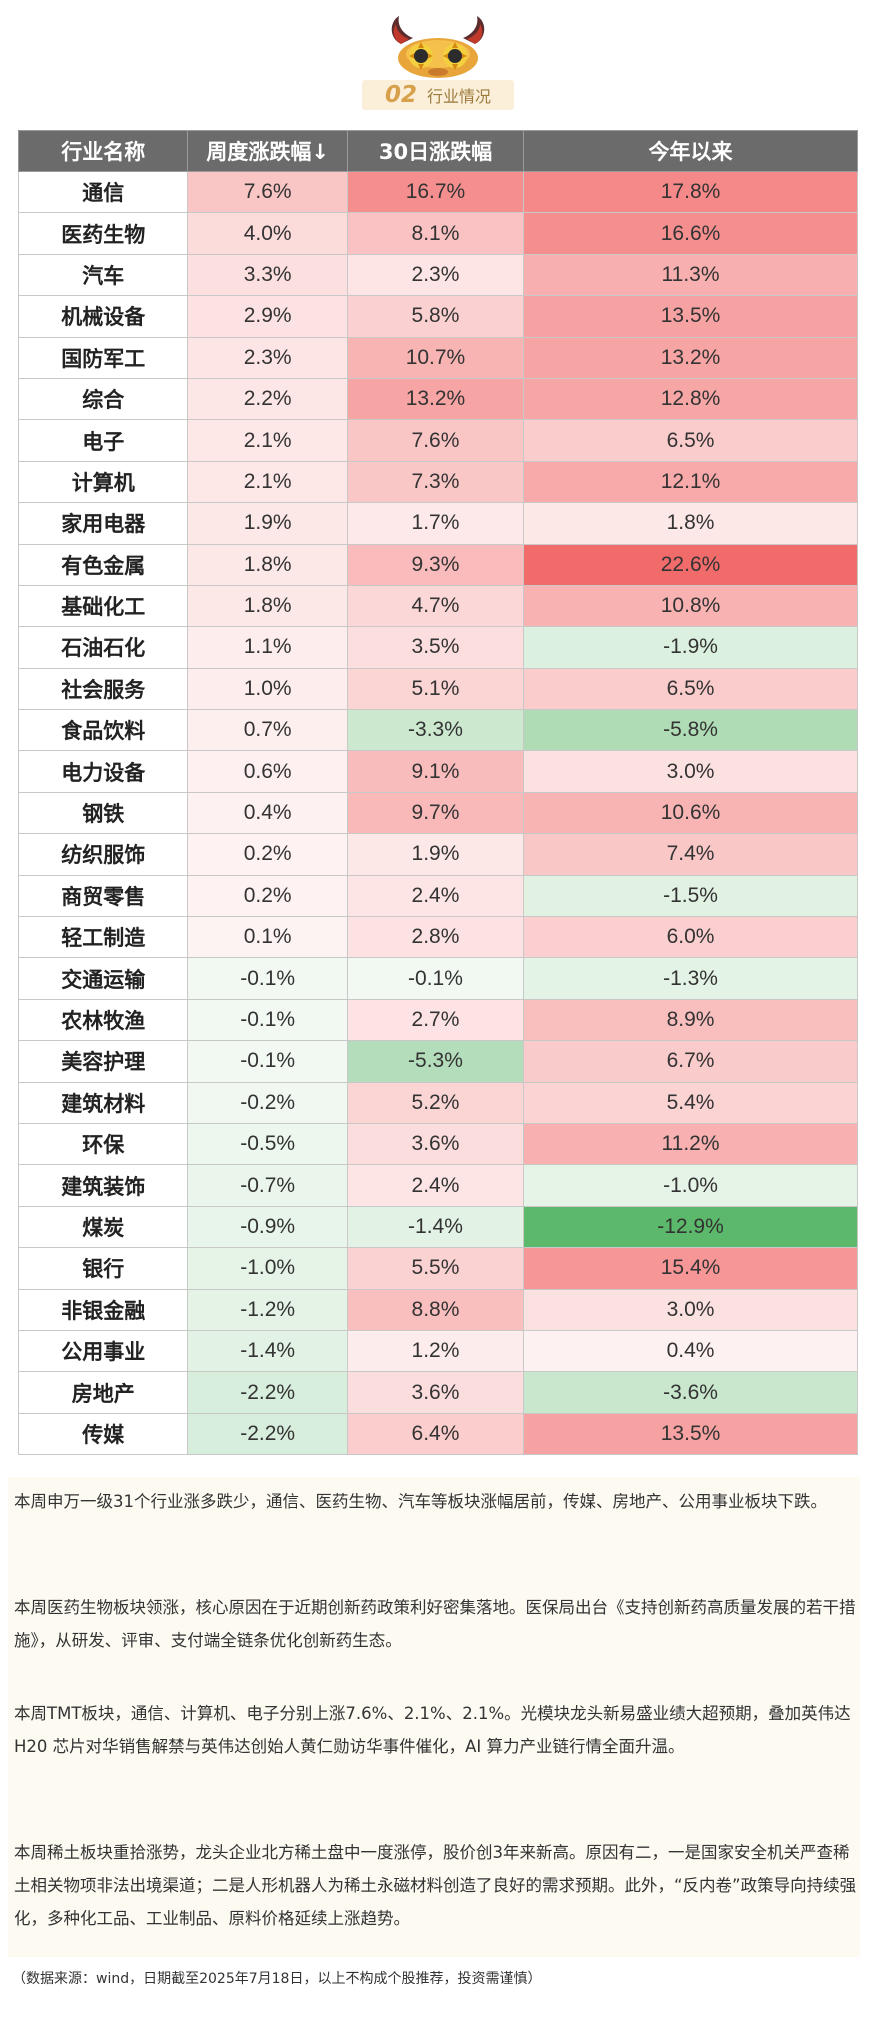 Image resolution: width=876 pixels, height=2028 pixels. Describe the element at coordinates (267, 316) in the screenshot. I see `weekly-change-cell: 2.9%` at that location.